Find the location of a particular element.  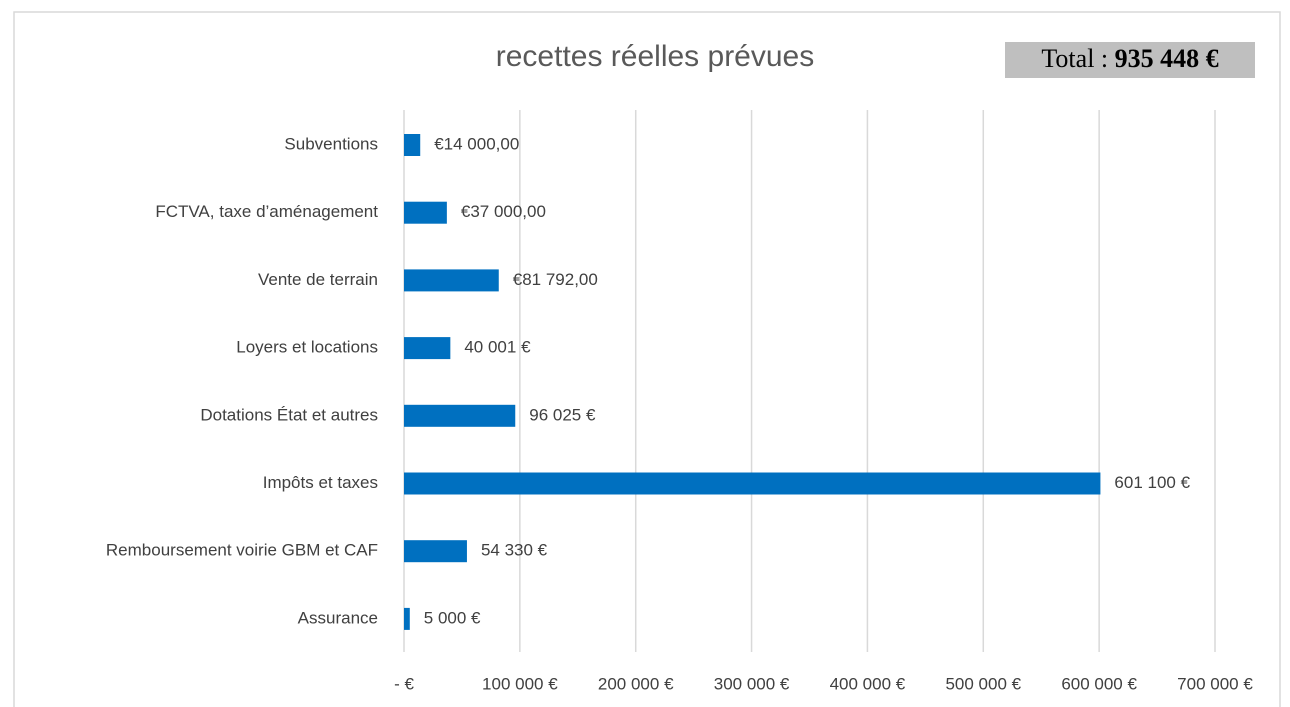

total: Total : 935 448 € is located at coordinates (1129, 58).